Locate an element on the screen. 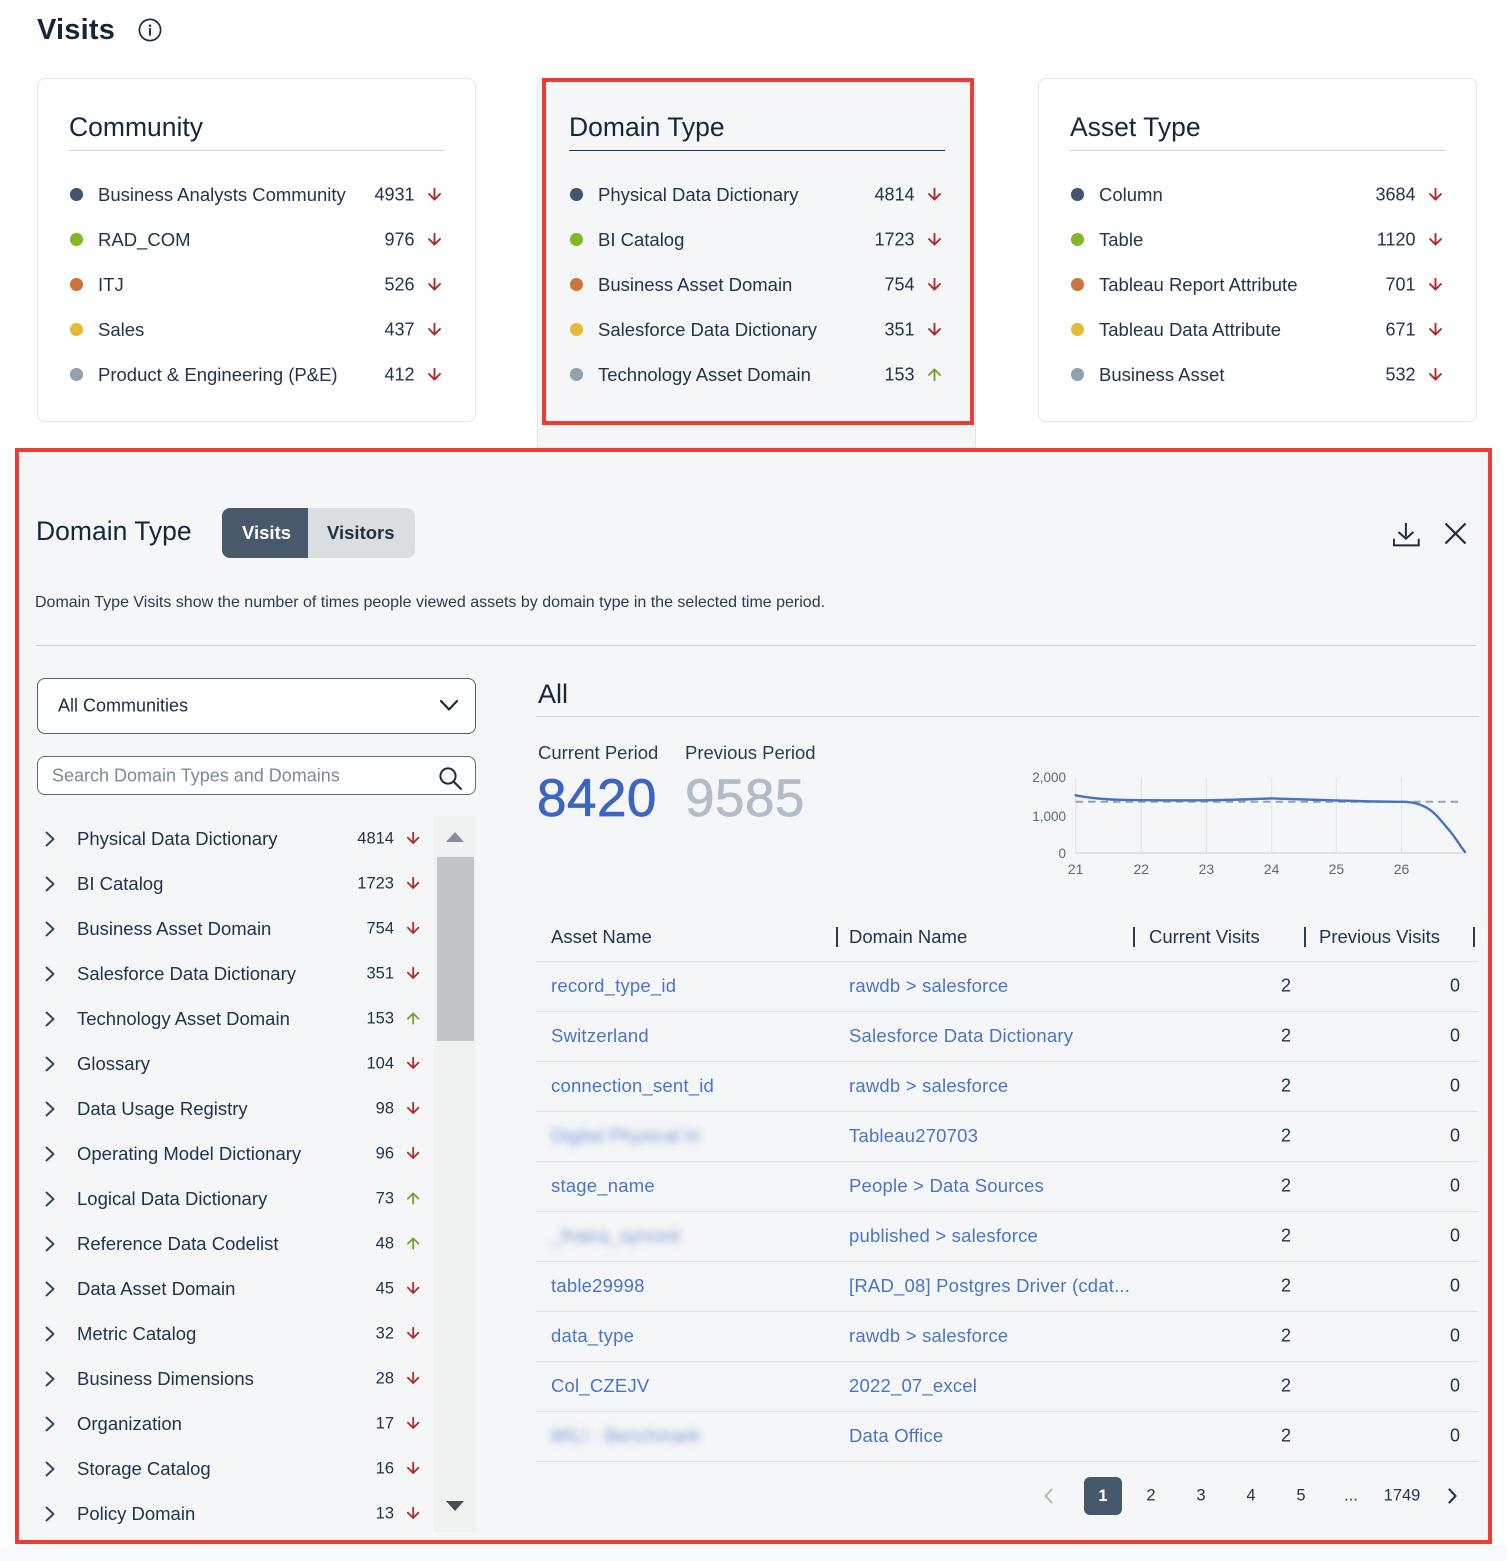  svg-text: 26 is located at coordinates (1402, 869).